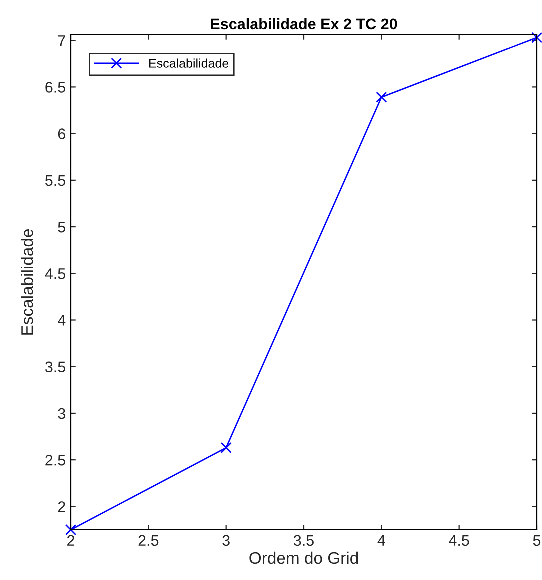 This screenshot has width=542, height=580. Describe the element at coordinates (304, 540) in the screenshot. I see `x-tick-label: 3.5` at that location.